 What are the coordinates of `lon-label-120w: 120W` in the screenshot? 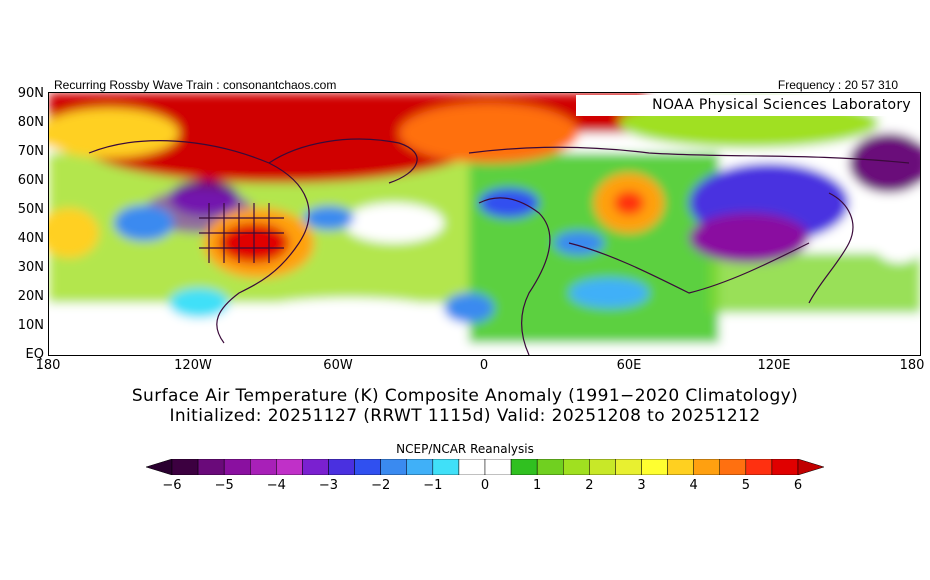 It's located at (193, 365).